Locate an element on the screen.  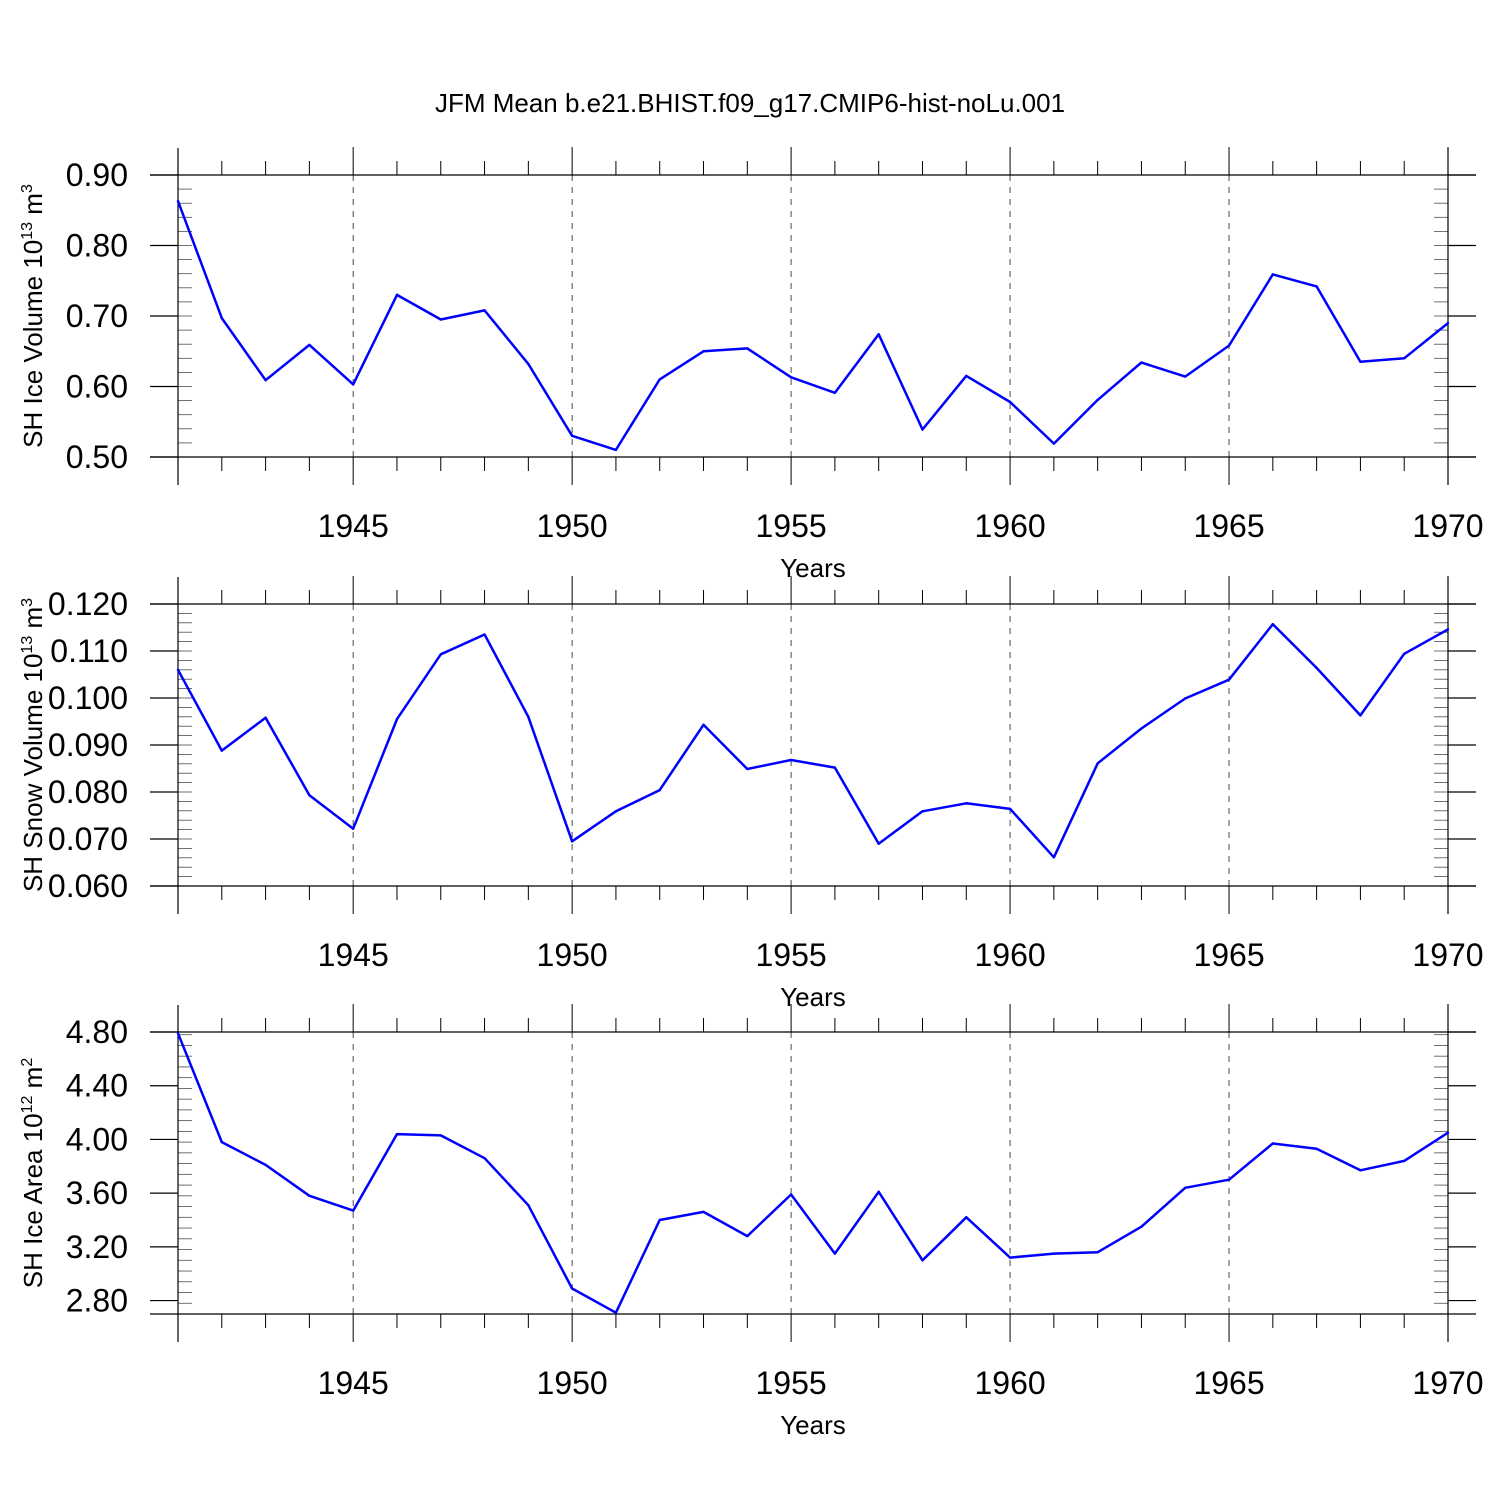
y-tick-label: 0.070 is located at coordinates (88, 839).